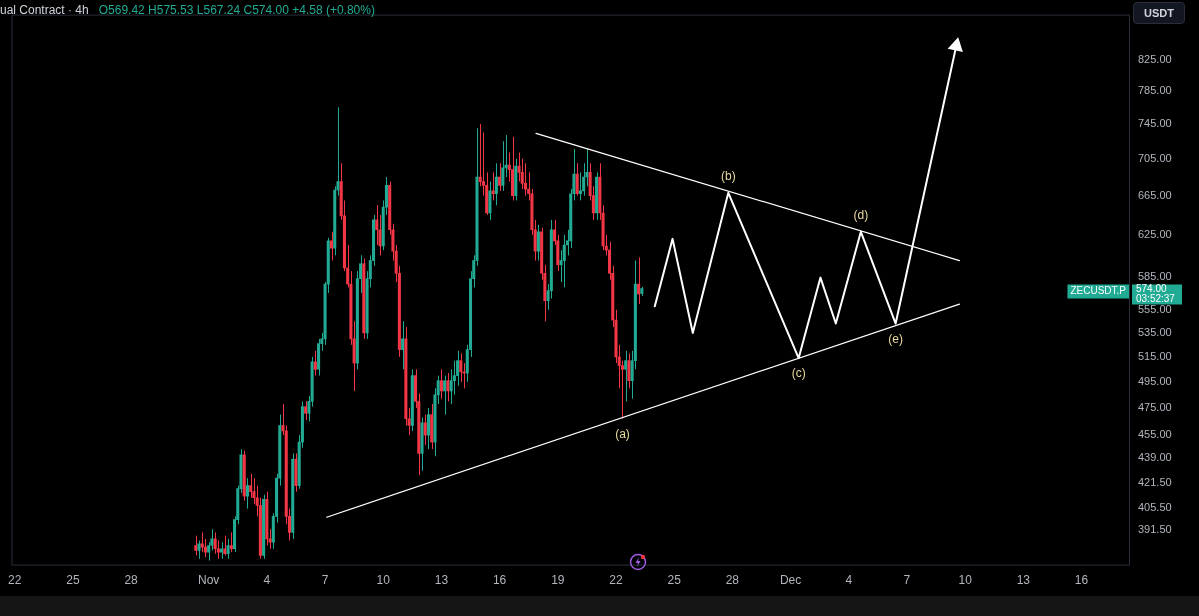 Image resolution: width=1199 pixels, height=616 pixels. What do you see at coordinates (1155, 434) in the screenshot?
I see `y-tick-label: 455.00` at bounding box center [1155, 434].